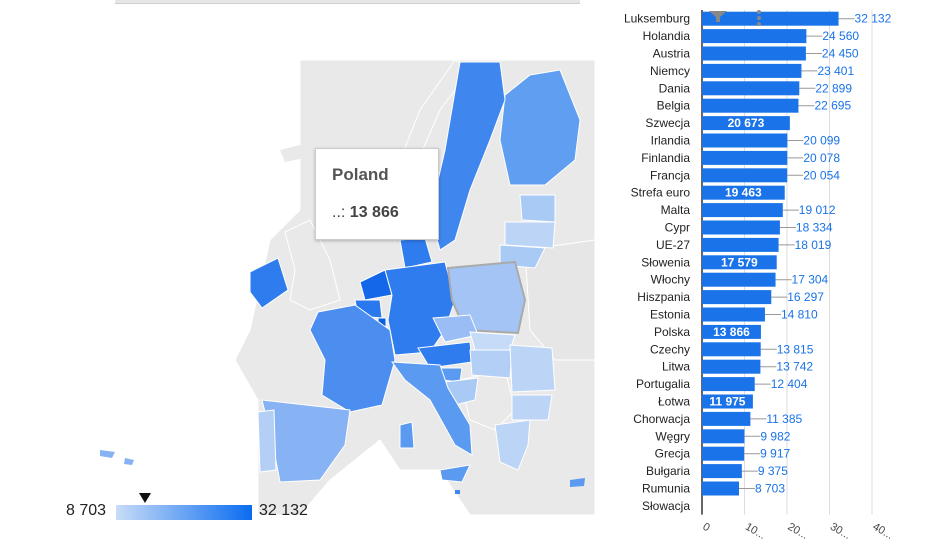 The image size is (943, 545). Describe the element at coordinates (540, 127) in the screenshot. I see `map-finland` at that location.